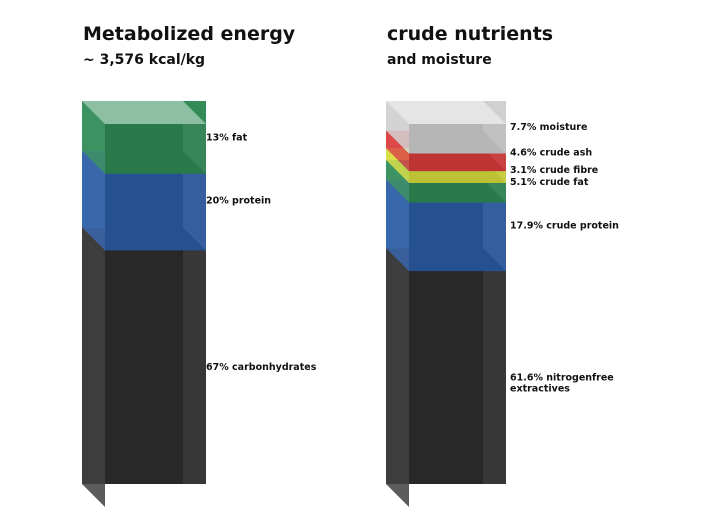 The width and height of the screenshot is (717, 516). I want to click on chart-2-segment-3-label: 5.1% crude fat, so click(549, 182).